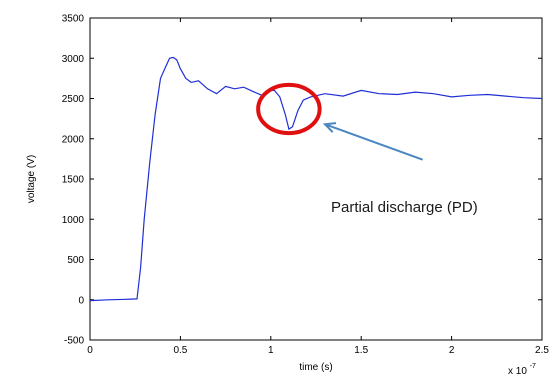  I want to click on arrow-shaft, so click(374, 142).